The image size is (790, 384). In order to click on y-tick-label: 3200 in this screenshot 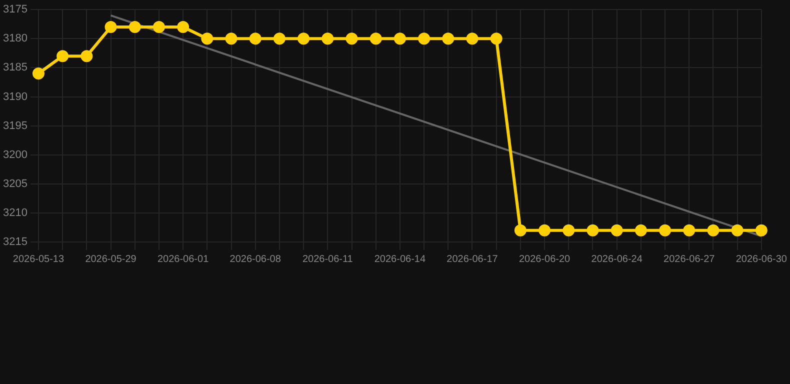, I will do `click(15, 154)`.